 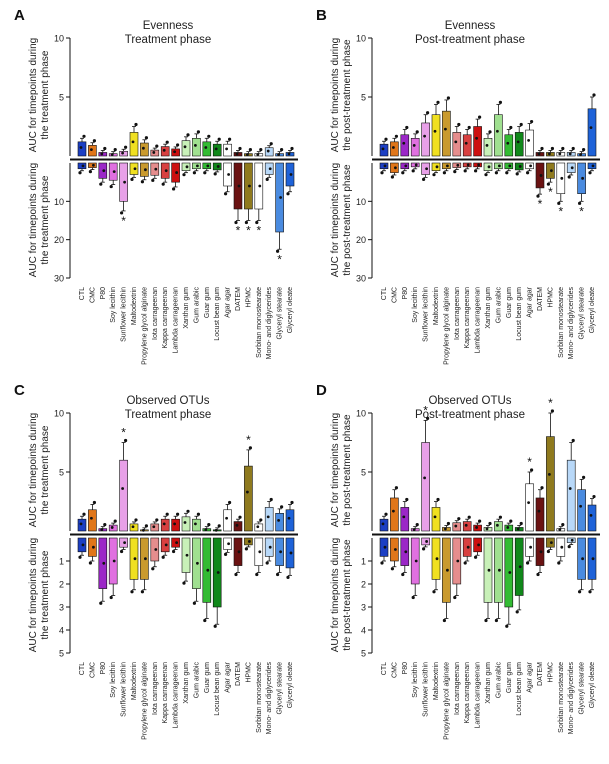 I want to click on ylabel-upper-line2: the treatment phase, so click(x=45, y=94).